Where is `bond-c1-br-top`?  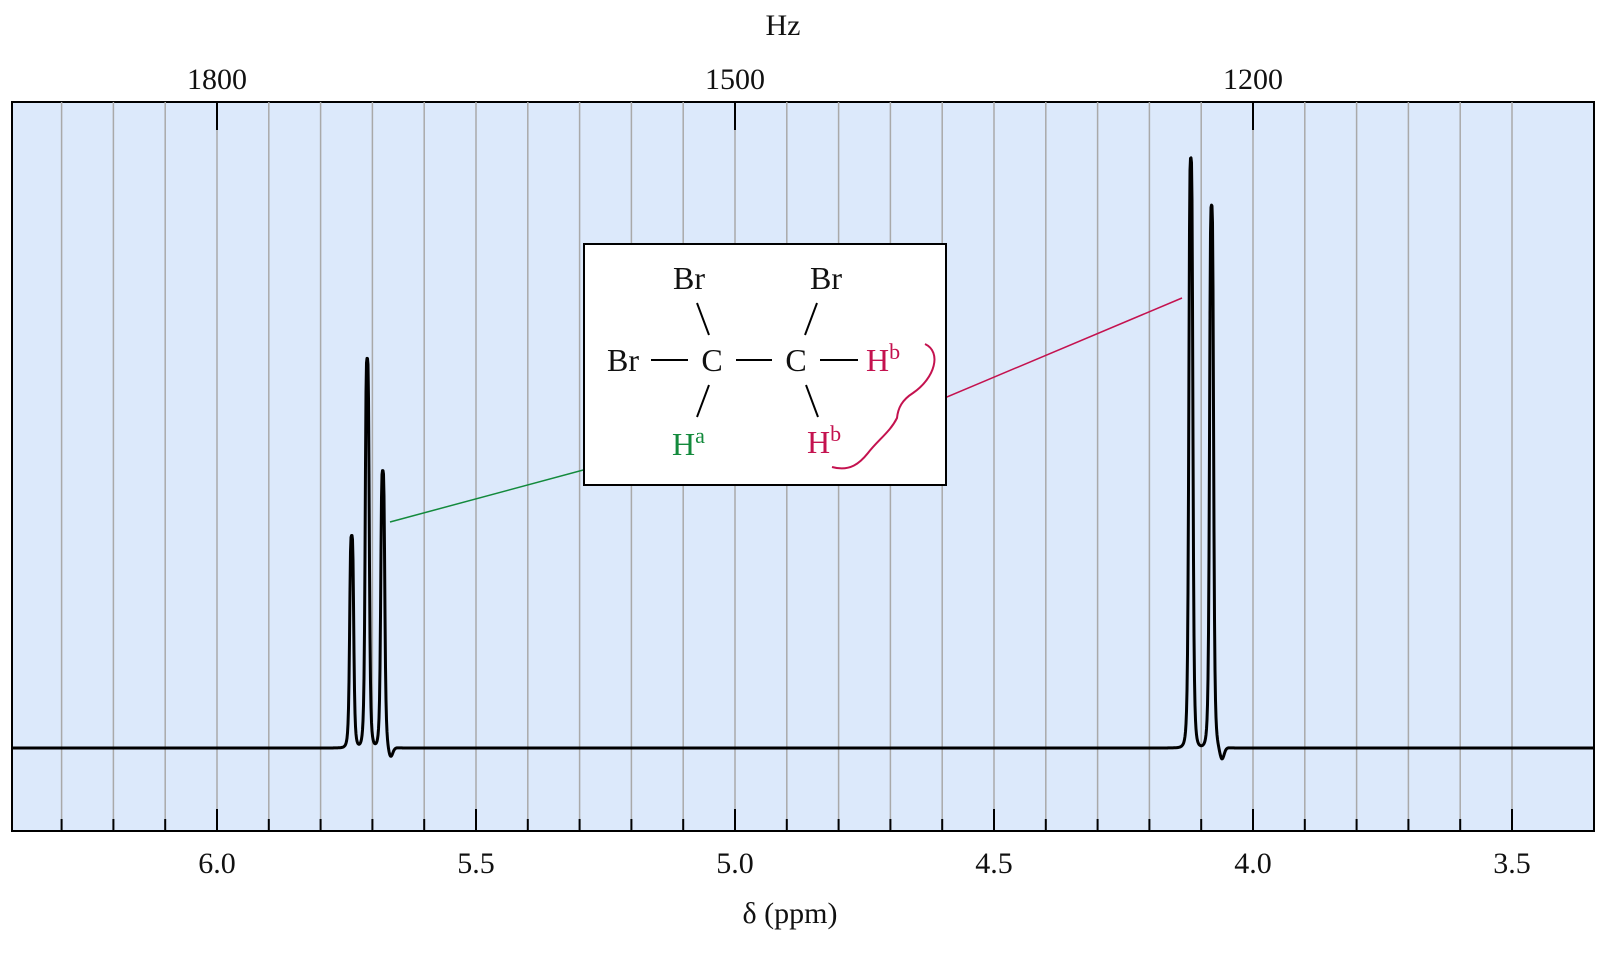
bond-c1-br-top is located at coordinates (703, 319).